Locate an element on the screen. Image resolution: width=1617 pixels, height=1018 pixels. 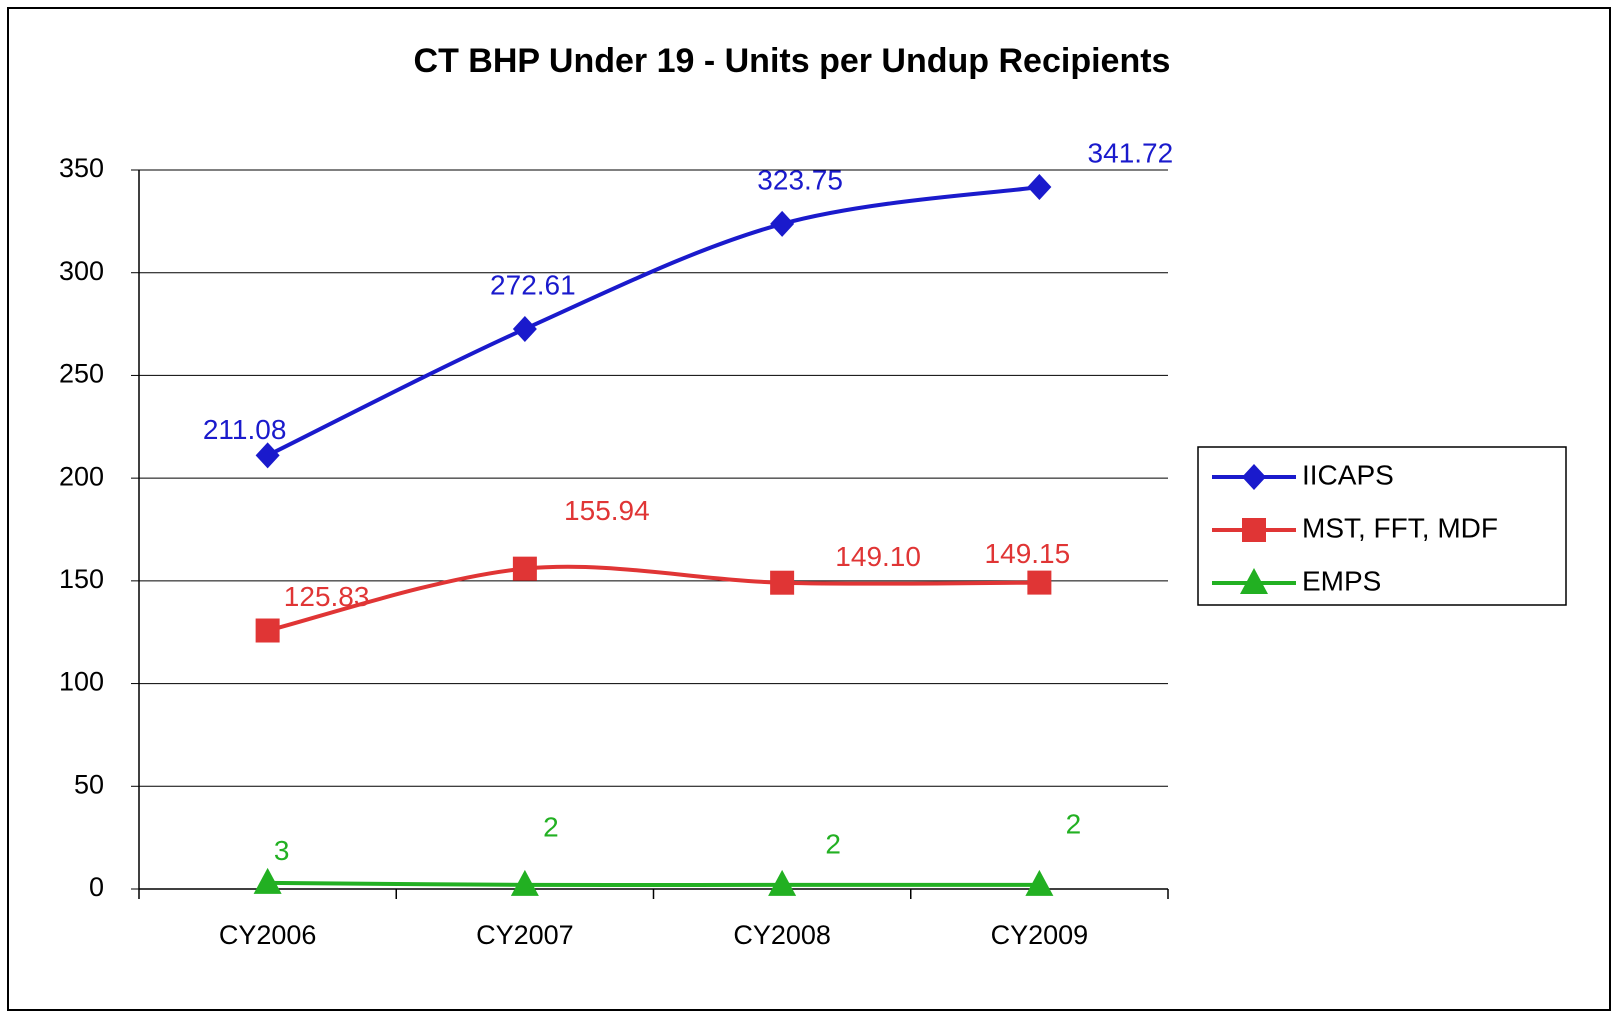
y-tick-label: 0 is located at coordinates (96, 887).